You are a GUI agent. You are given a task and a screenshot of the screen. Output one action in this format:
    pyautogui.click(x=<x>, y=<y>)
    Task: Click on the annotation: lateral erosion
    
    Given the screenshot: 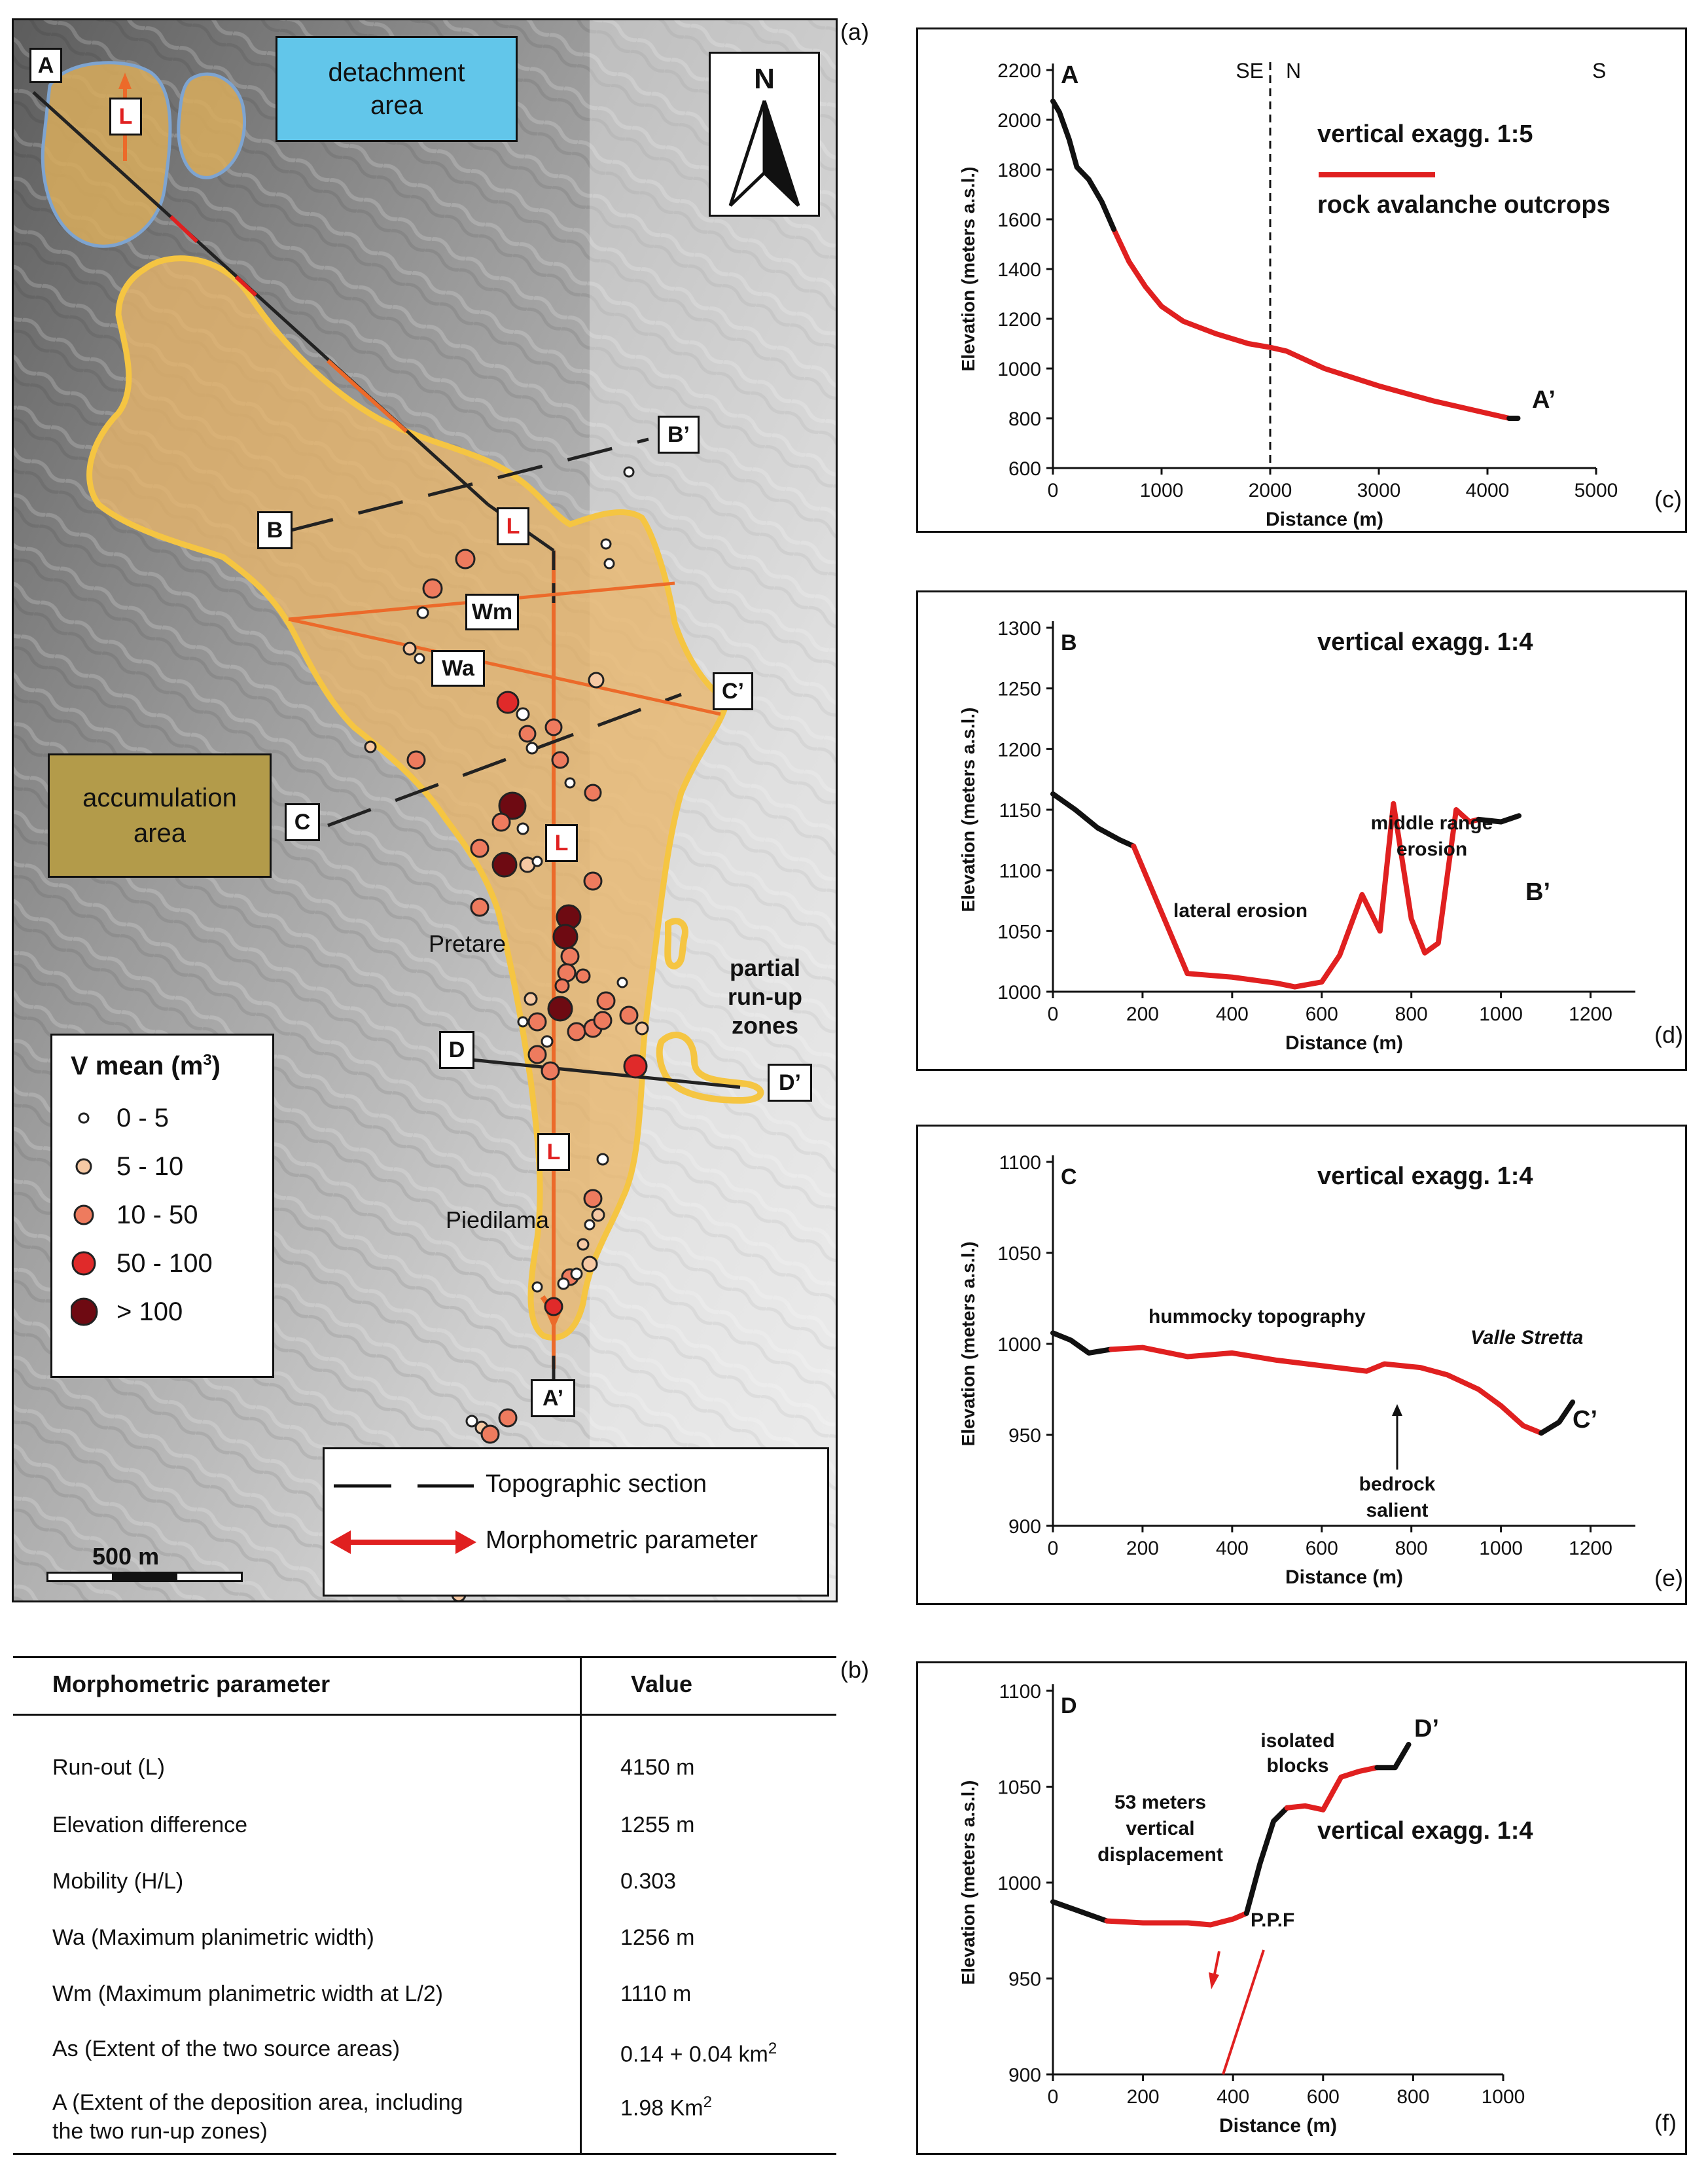 What is the action you would take?
    pyautogui.click(x=1241, y=911)
    